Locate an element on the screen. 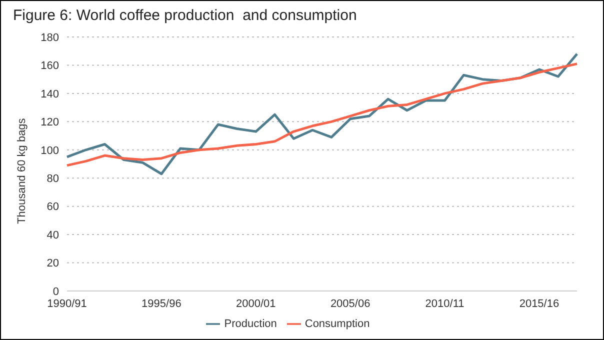 The image size is (604, 340). y-tick-label: 40 is located at coordinates (52, 235).